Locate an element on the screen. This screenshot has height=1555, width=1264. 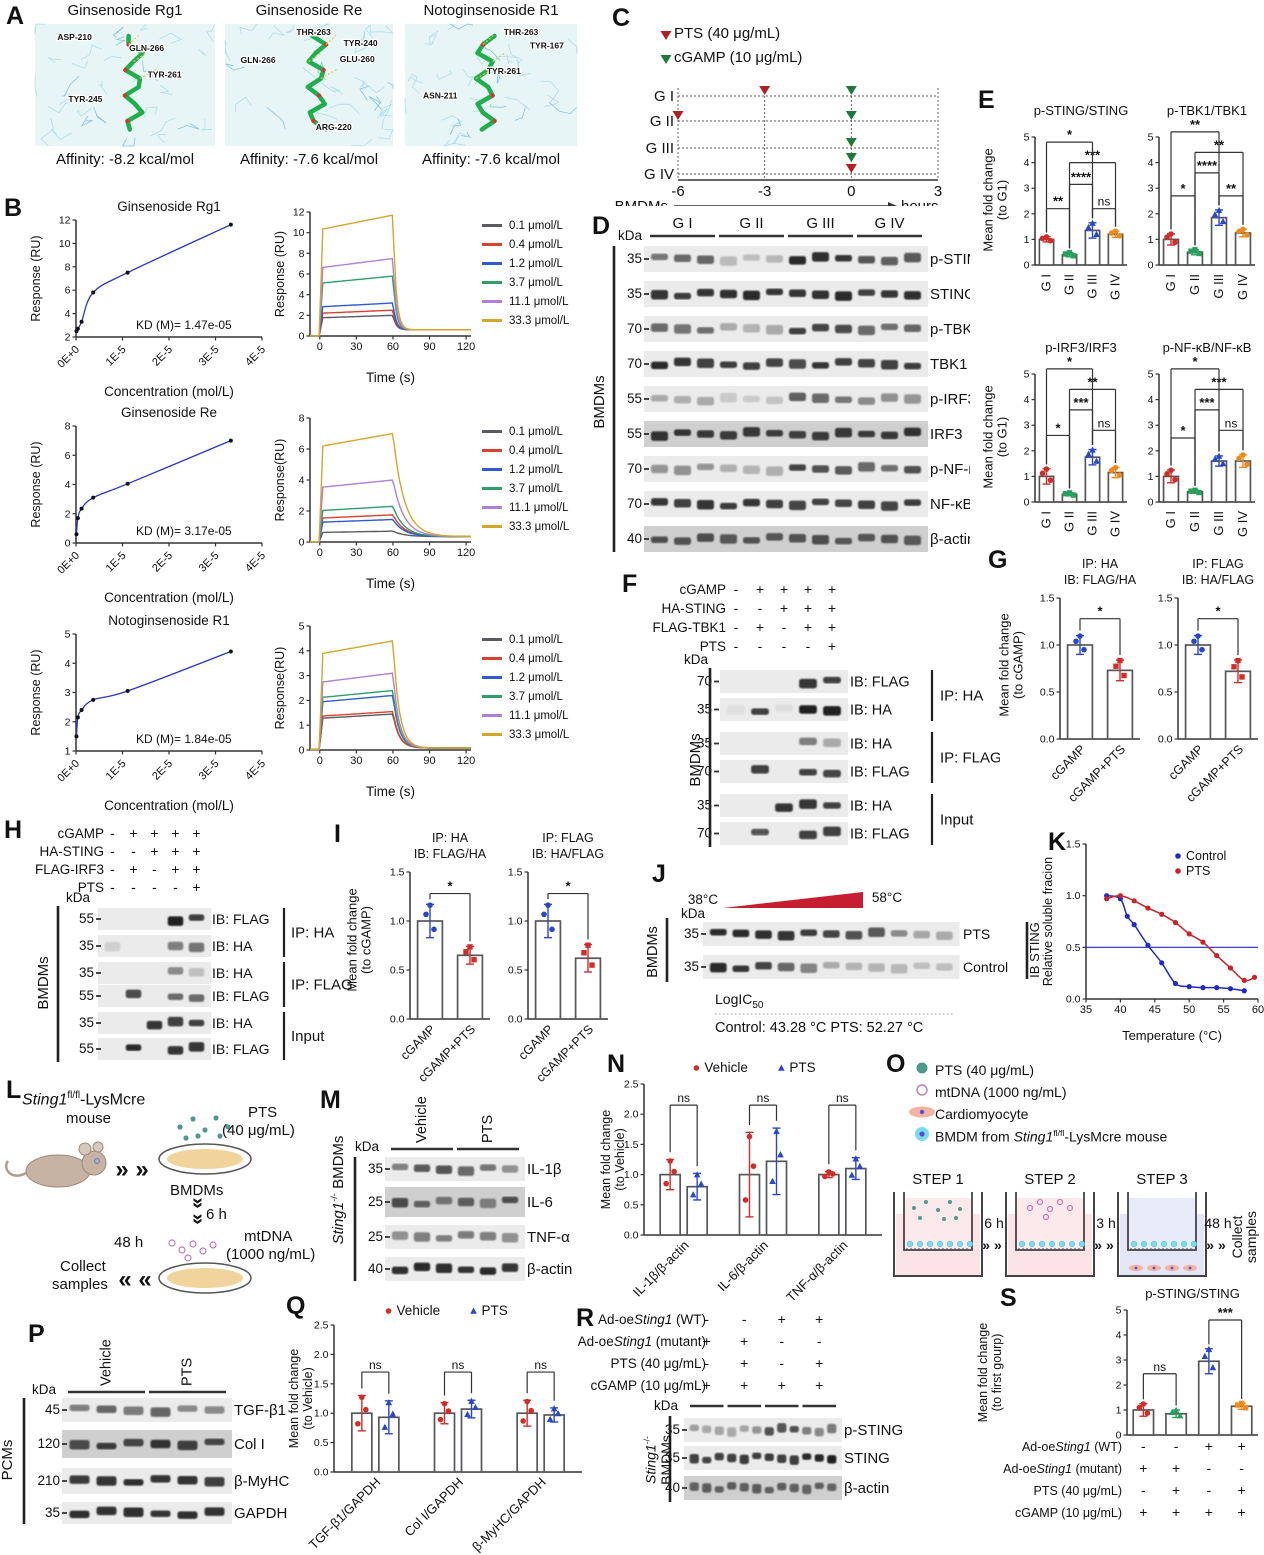
kda-title: kDa is located at coordinates (630, 235).